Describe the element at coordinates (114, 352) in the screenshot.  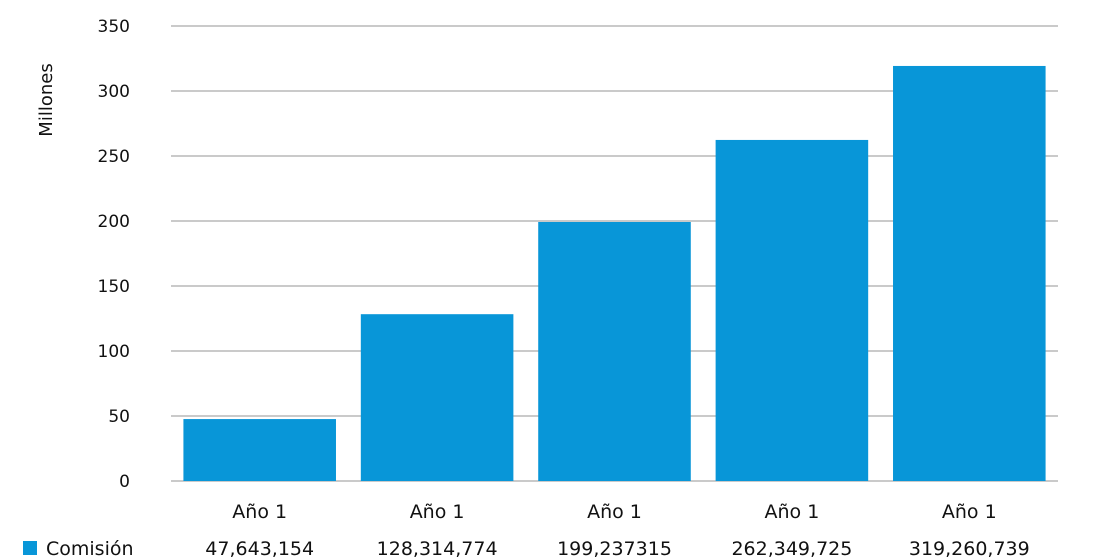
I see `y-tick-label: 100` at that location.